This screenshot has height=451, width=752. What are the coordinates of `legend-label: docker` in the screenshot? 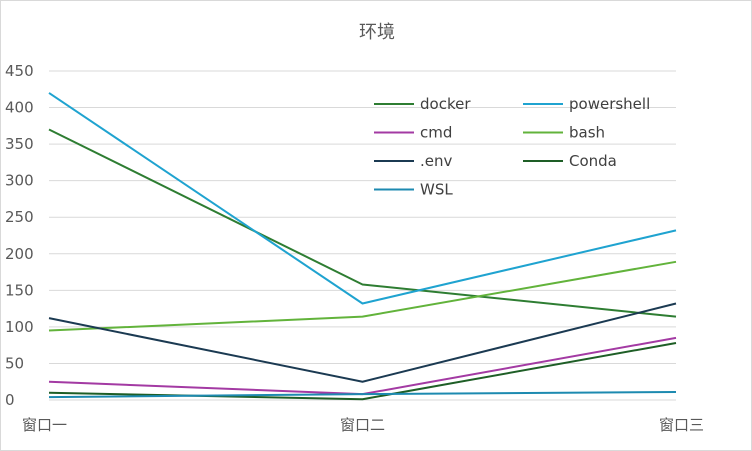 It's located at (445, 104).